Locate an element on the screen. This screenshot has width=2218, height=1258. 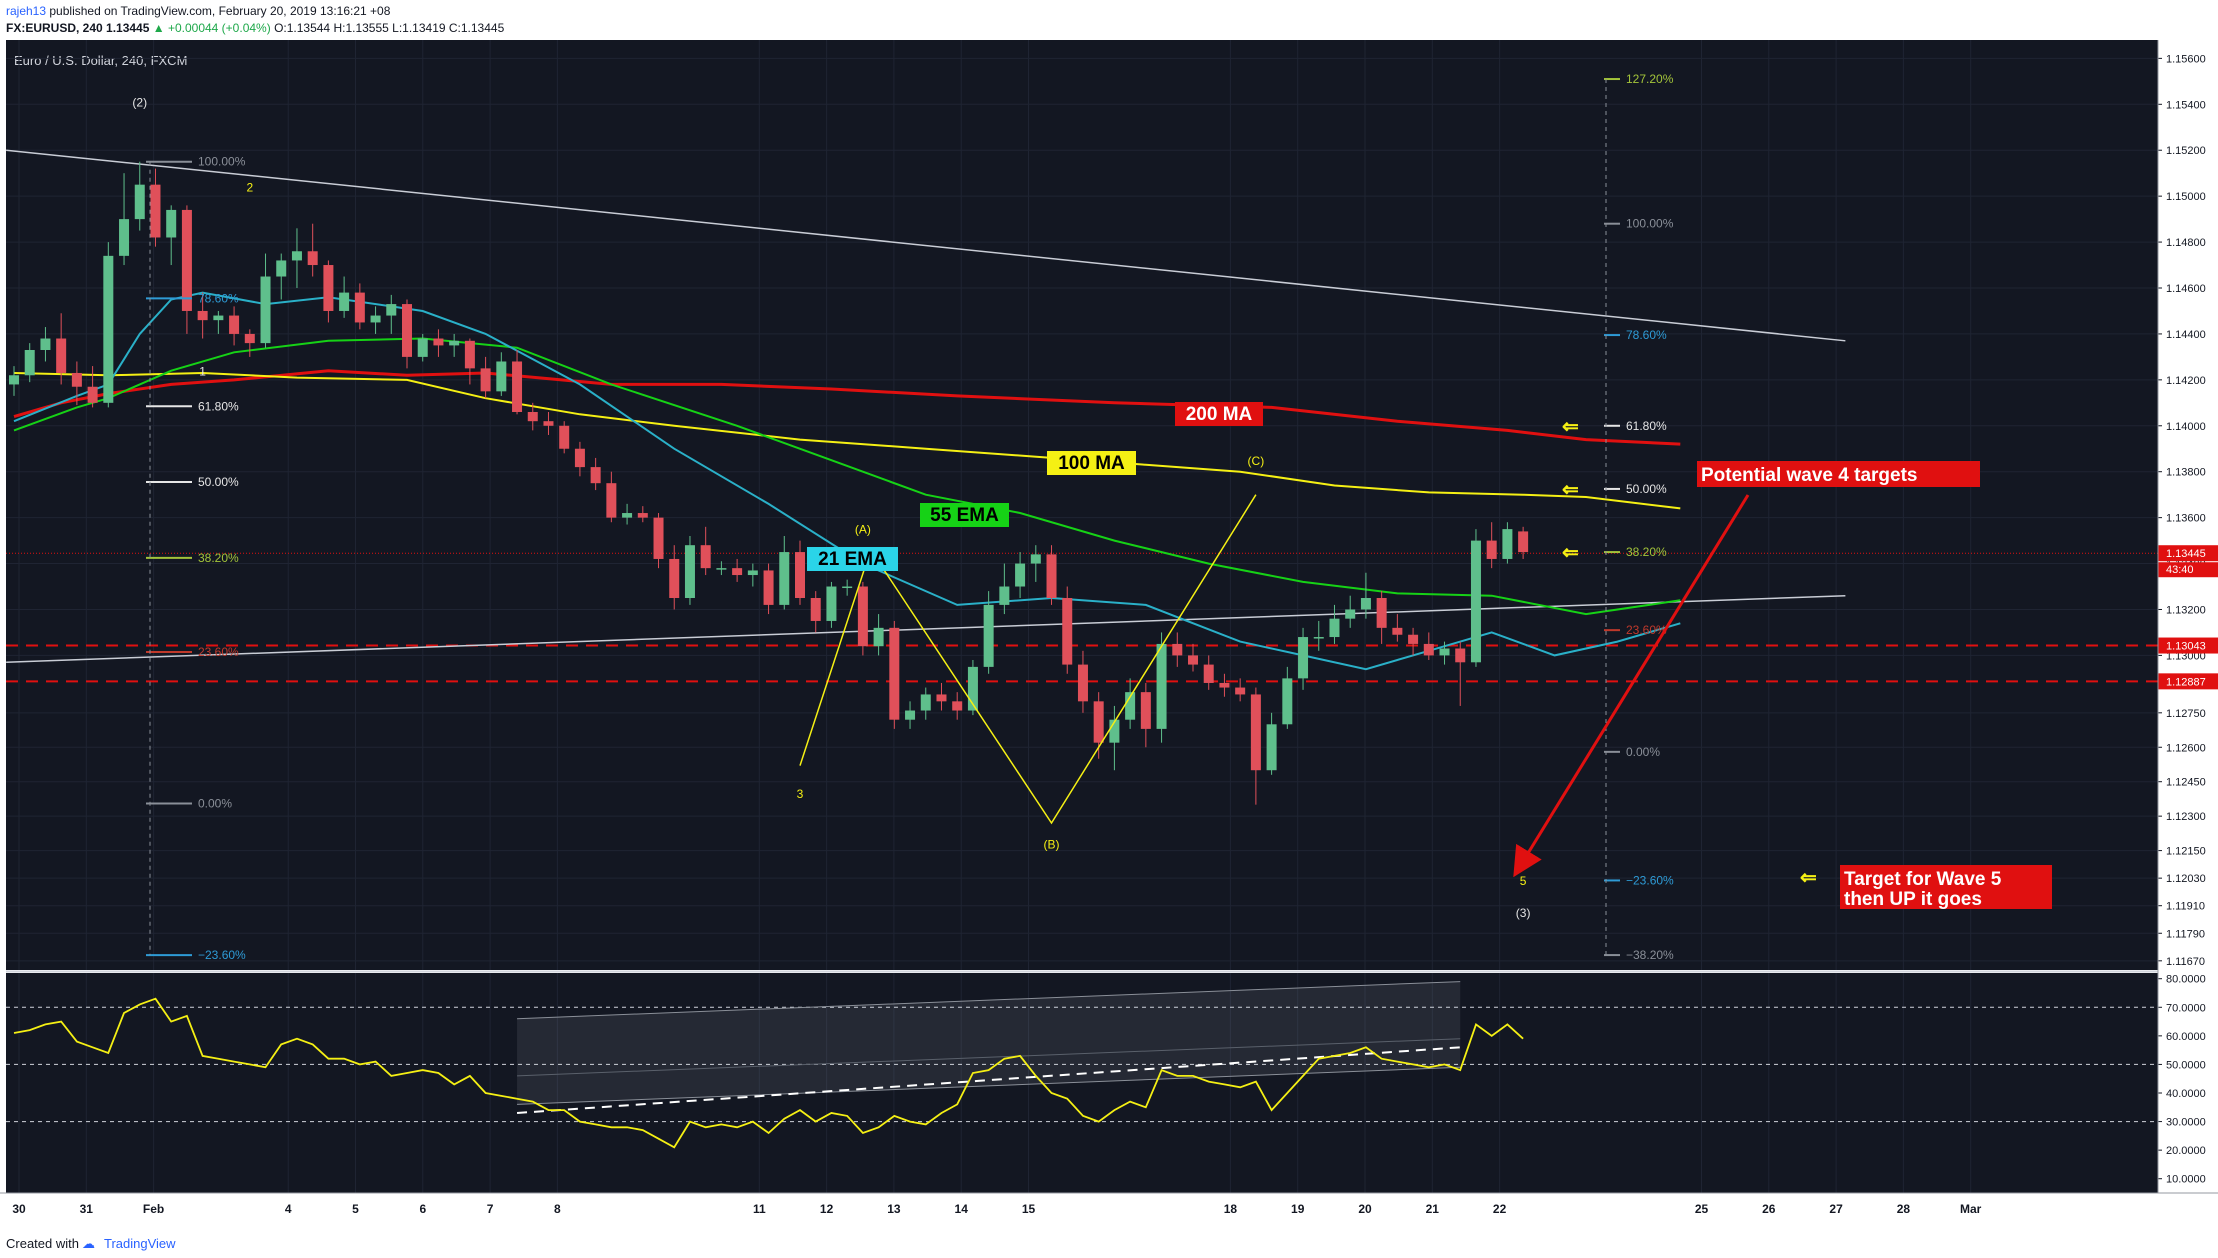
time-tick-label: 31 is located at coordinates (87, 1209).